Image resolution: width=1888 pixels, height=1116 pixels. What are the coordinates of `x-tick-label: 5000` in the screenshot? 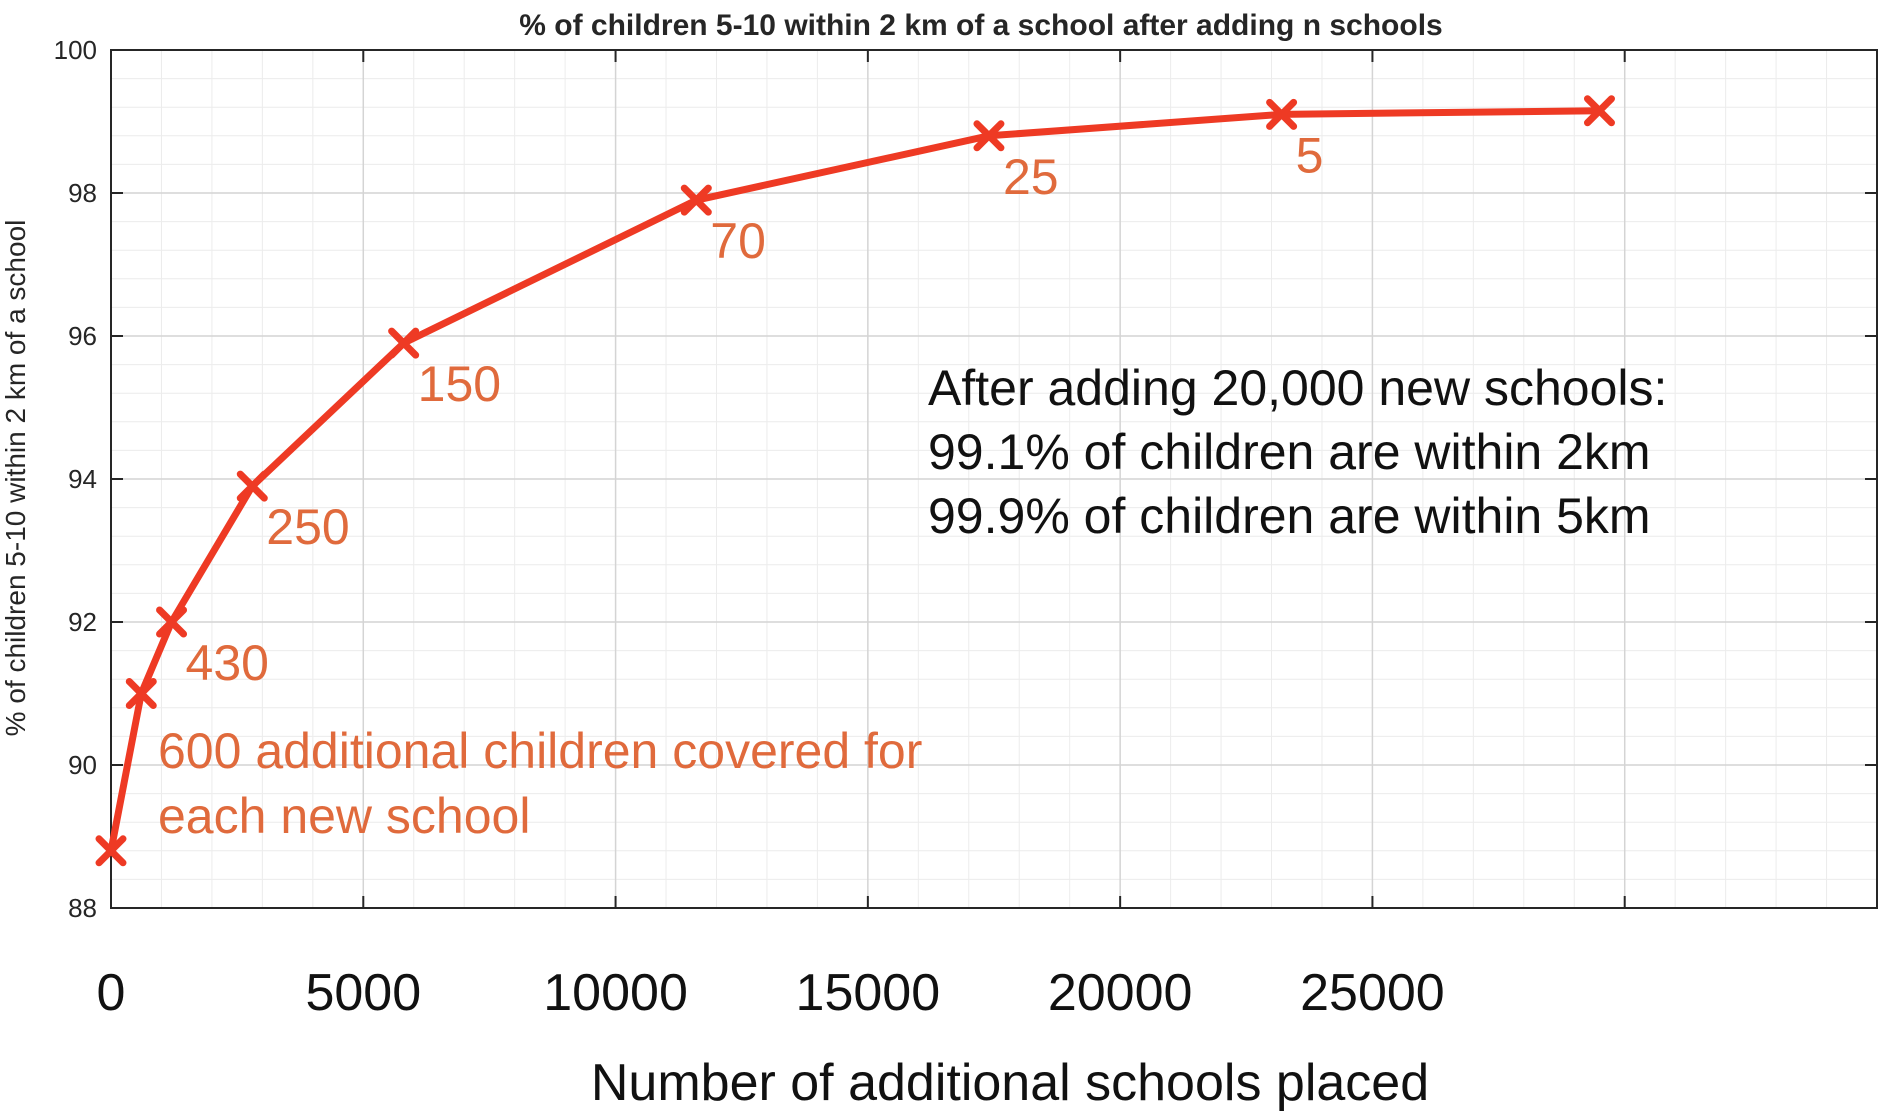 It's located at (363, 993).